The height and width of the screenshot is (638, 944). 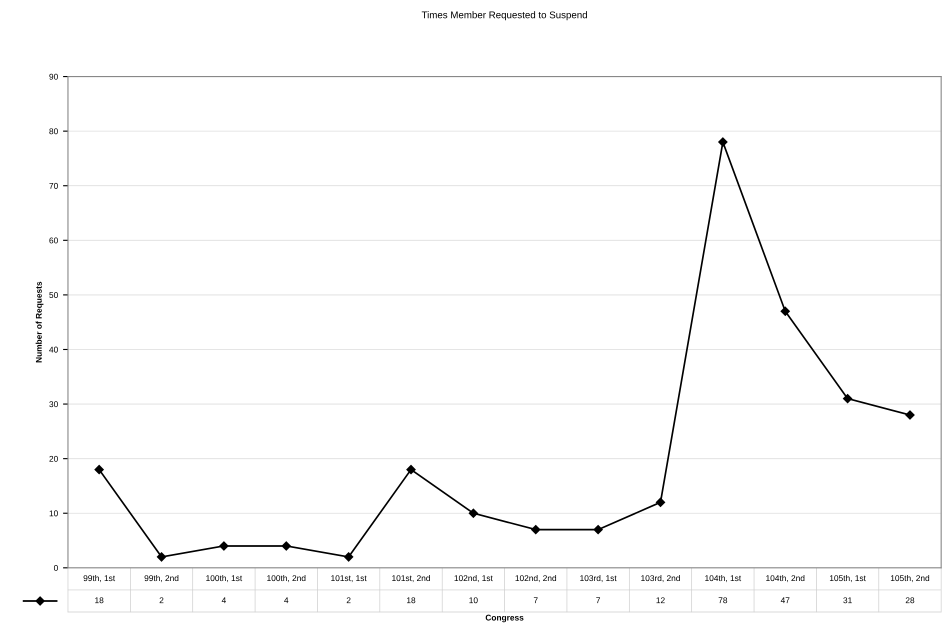 I want to click on y-tick-label: 50, so click(x=53, y=295).